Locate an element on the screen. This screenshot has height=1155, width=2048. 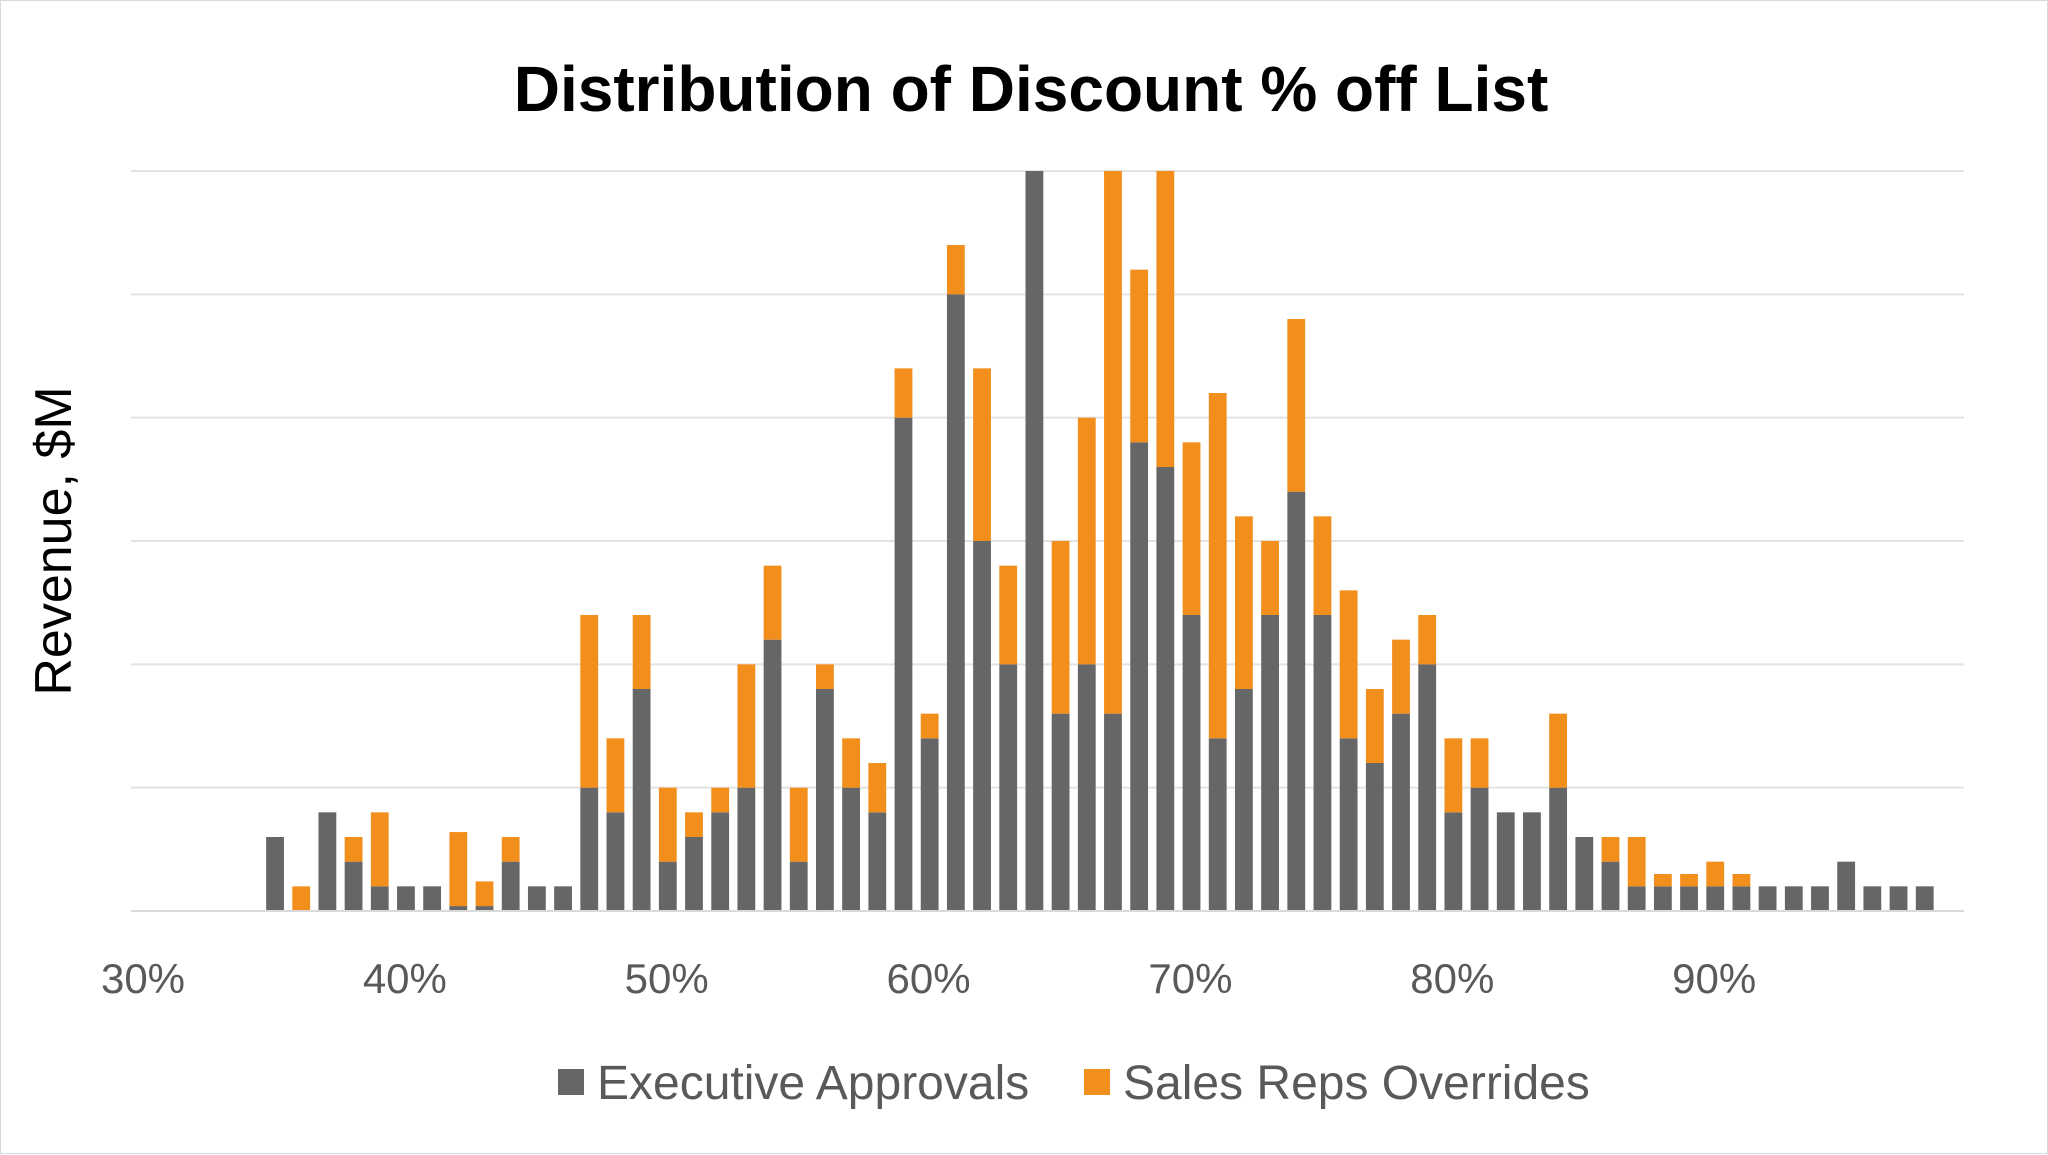
legend: Executive Approvals Sales Reps Overrides is located at coordinates (1074, 1083).